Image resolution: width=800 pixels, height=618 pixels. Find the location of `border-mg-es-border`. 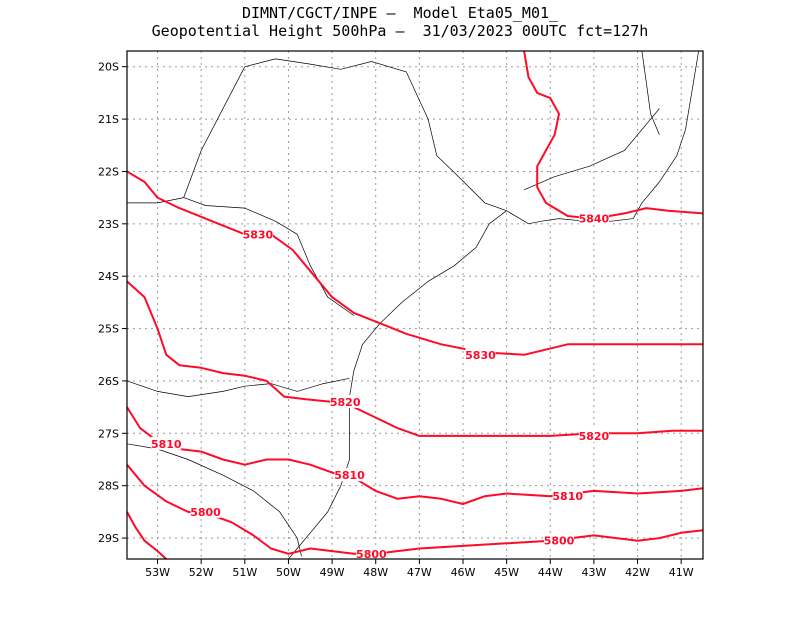

border-mg-es-border is located at coordinates (650, 92).